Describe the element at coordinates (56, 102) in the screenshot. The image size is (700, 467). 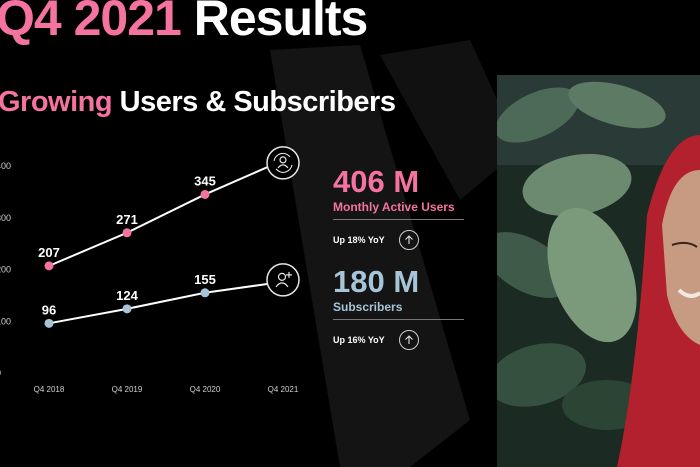
I see `subtitle-accent: Growing` at that location.